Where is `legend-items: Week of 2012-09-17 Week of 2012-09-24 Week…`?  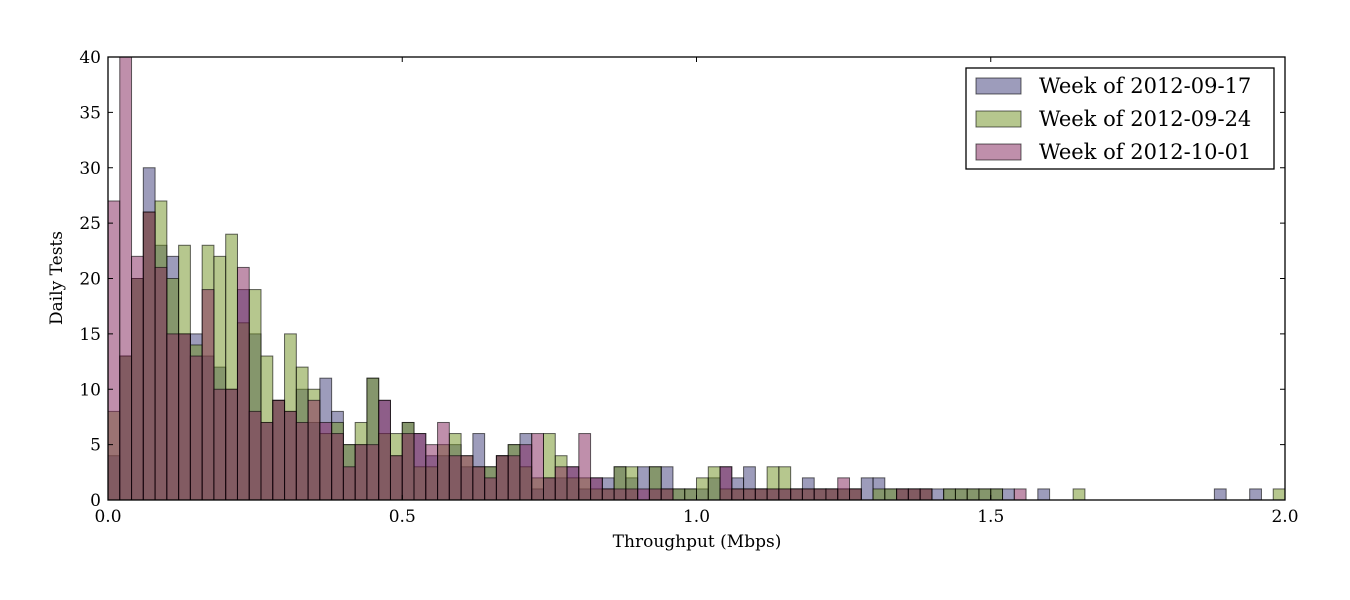 legend-items: Week of 2012-09-17 Week of 2012-09-24 Week… is located at coordinates (1113, 119).